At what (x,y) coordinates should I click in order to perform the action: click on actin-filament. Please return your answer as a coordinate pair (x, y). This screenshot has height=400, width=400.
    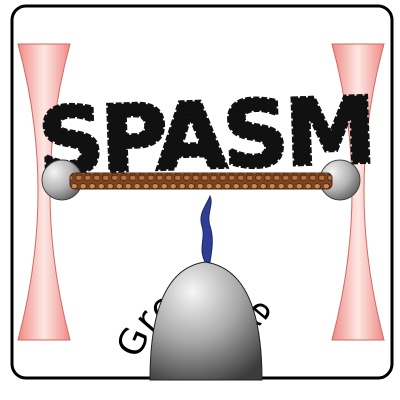
    Looking at the image, I should click on (201, 181).